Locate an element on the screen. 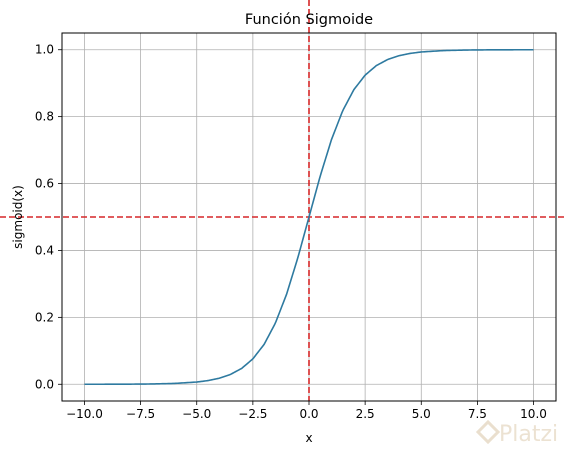 The width and height of the screenshot is (567, 455). y-tick-label: 0.0 is located at coordinates (44, 384).